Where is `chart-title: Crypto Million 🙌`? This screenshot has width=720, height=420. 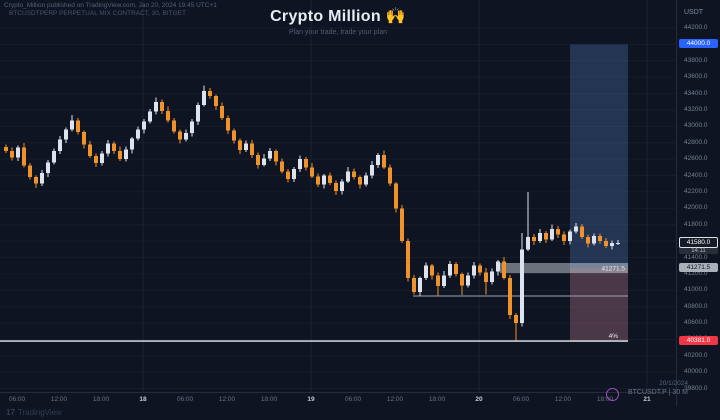 chart-title: Crypto Million 🙌 is located at coordinates (338, 16).